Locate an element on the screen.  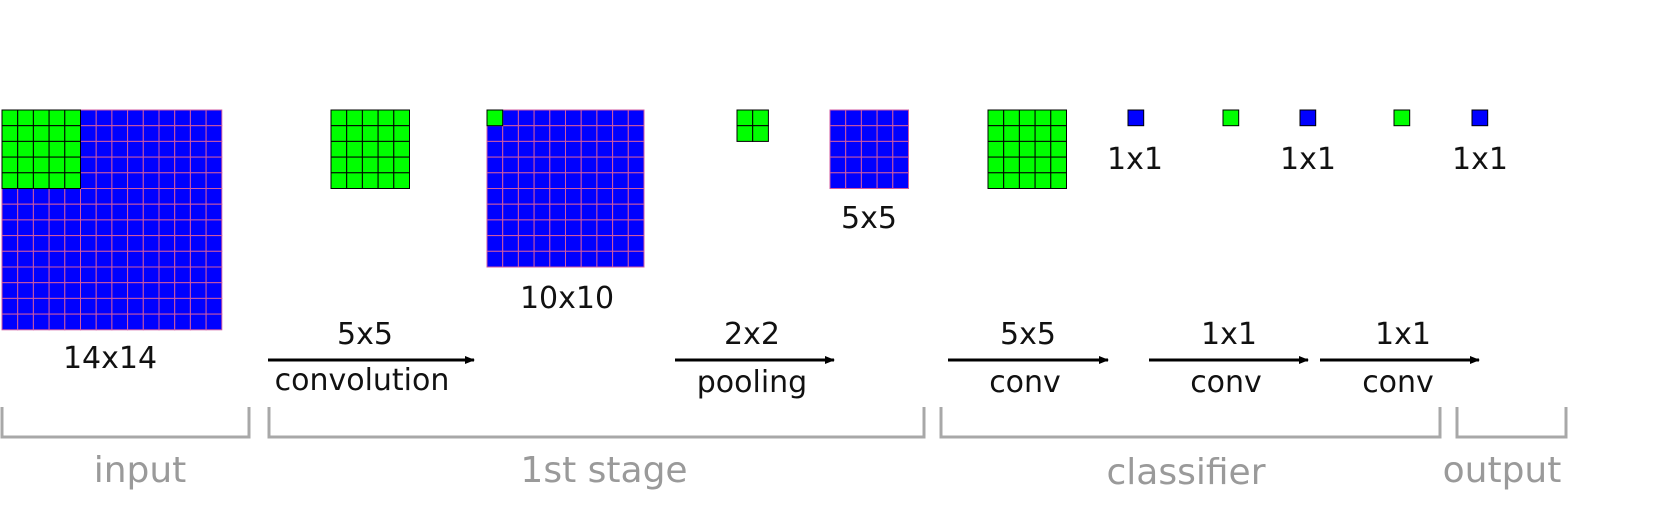
fc3-output-size-label: 1x1 is located at coordinates (1480, 159).